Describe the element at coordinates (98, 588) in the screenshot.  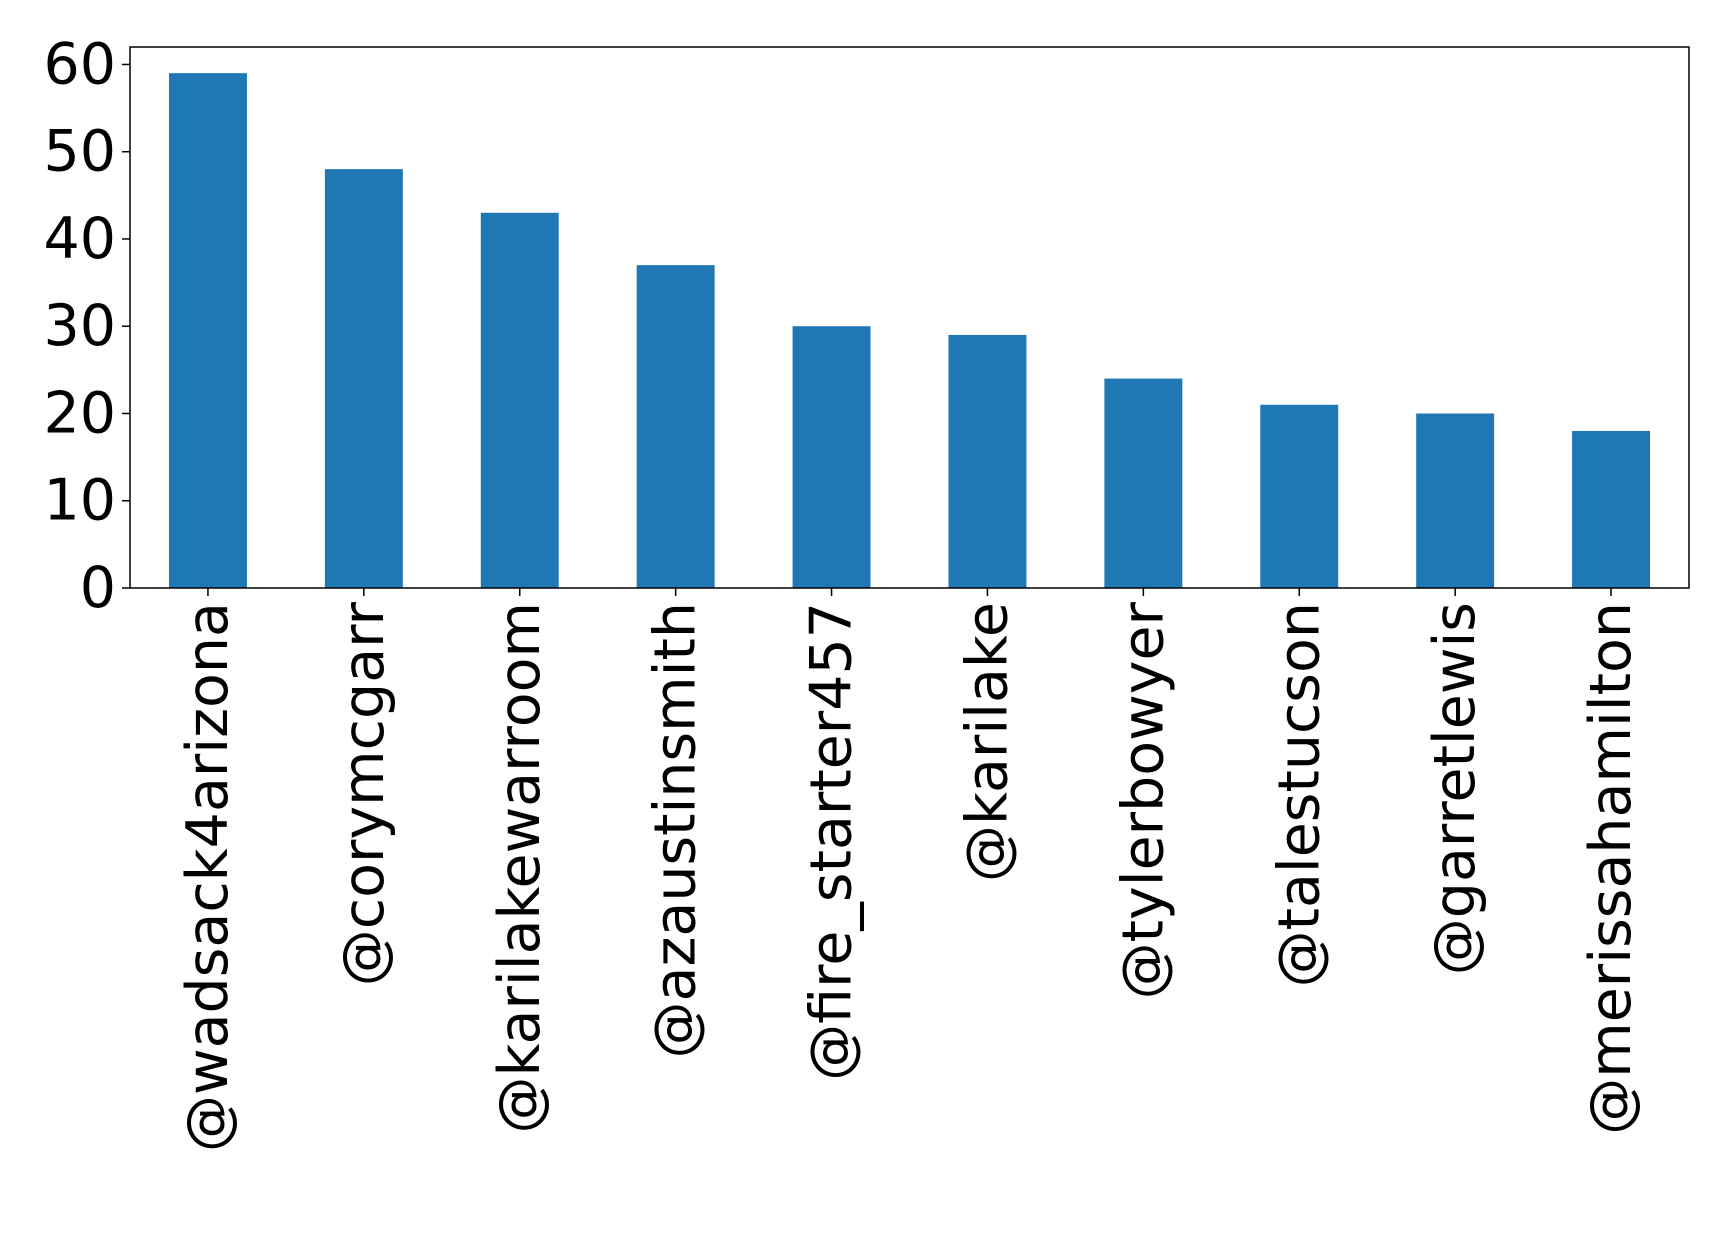
I see `y-tick-label: 0` at that location.